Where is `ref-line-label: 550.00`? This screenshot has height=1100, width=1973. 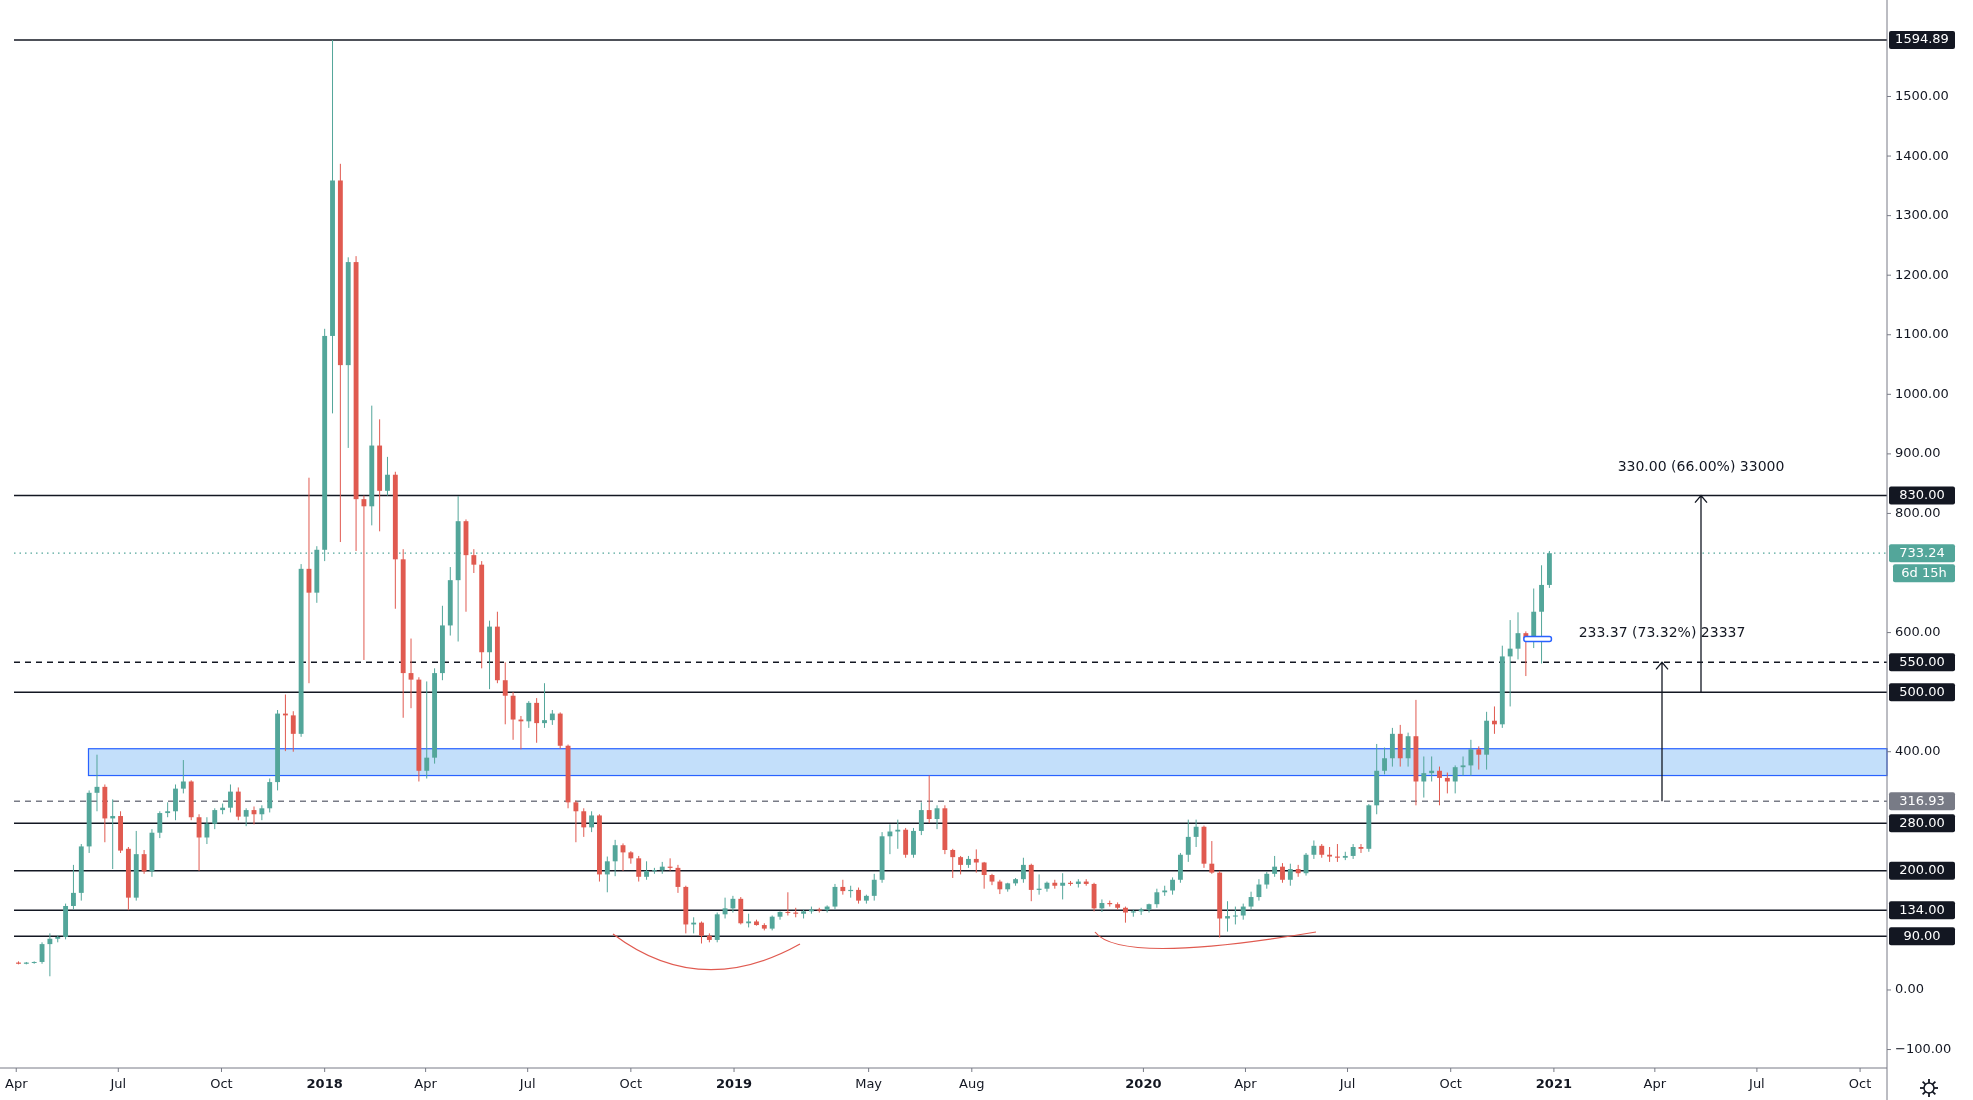 ref-line-label: 550.00 is located at coordinates (1922, 661).